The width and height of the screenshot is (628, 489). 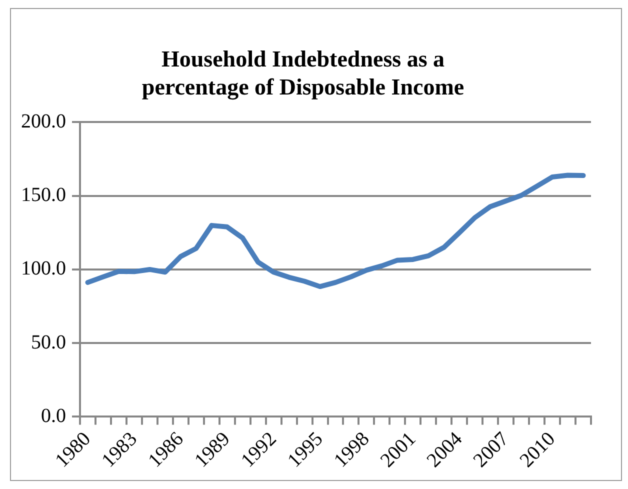 What do you see at coordinates (43, 269) in the screenshot?
I see `y-tick-label: 100.0` at bounding box center [43, 269].